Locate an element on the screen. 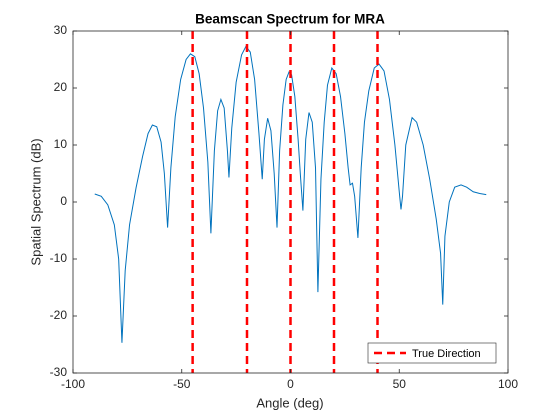 This screenshot has width=560, height=420. x-tick-label: 100 is located at coordinates (508, 384).